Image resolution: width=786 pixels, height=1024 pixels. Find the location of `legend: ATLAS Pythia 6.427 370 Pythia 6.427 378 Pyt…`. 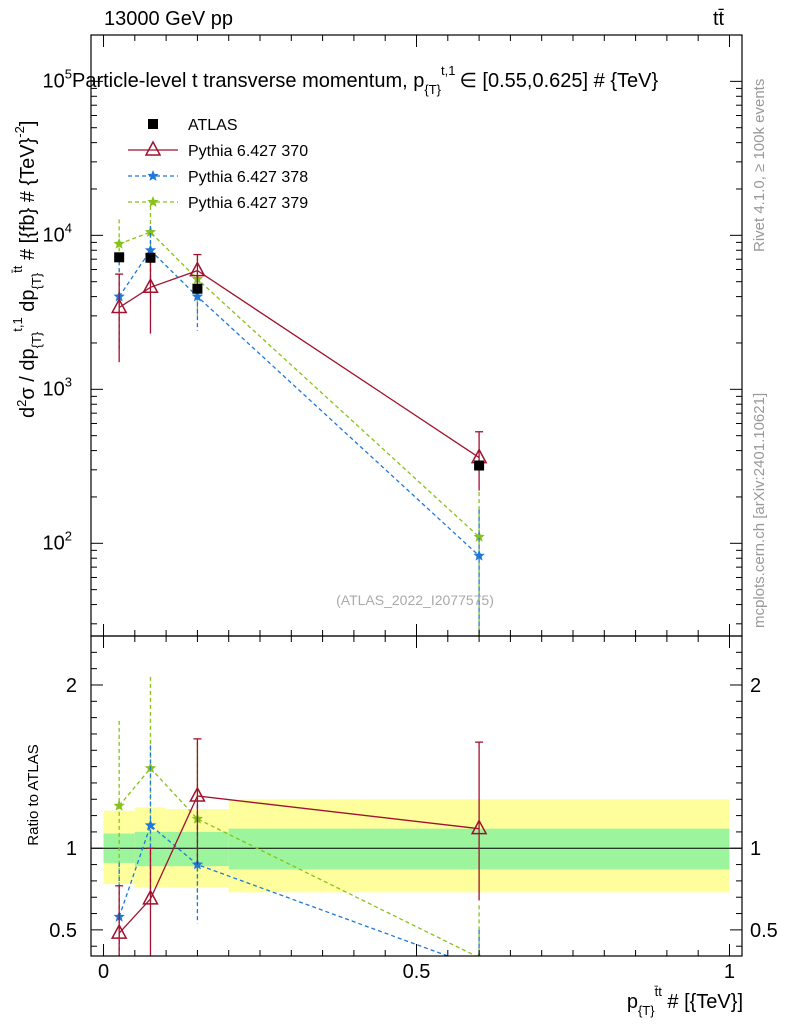

legend: ATLAS Pythia 6.427 370 Pythia 6.427 378 Pyt… is located at coordinates (218, 164).